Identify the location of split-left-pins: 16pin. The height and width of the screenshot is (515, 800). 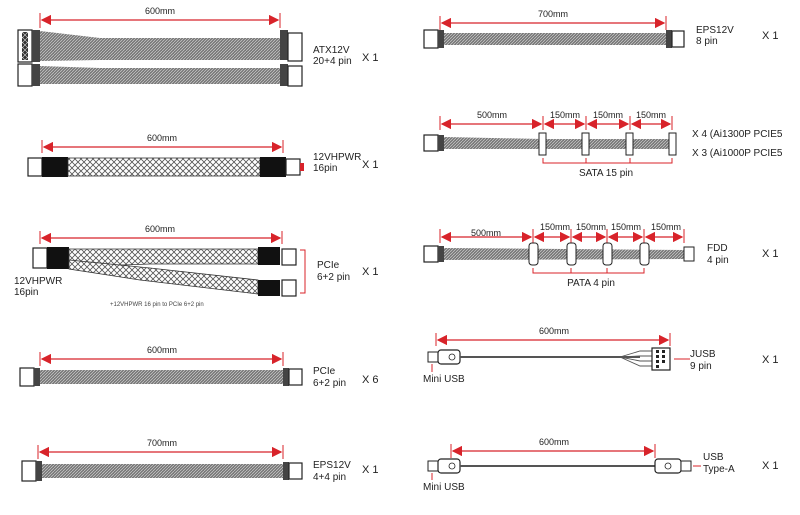
(26, 292).